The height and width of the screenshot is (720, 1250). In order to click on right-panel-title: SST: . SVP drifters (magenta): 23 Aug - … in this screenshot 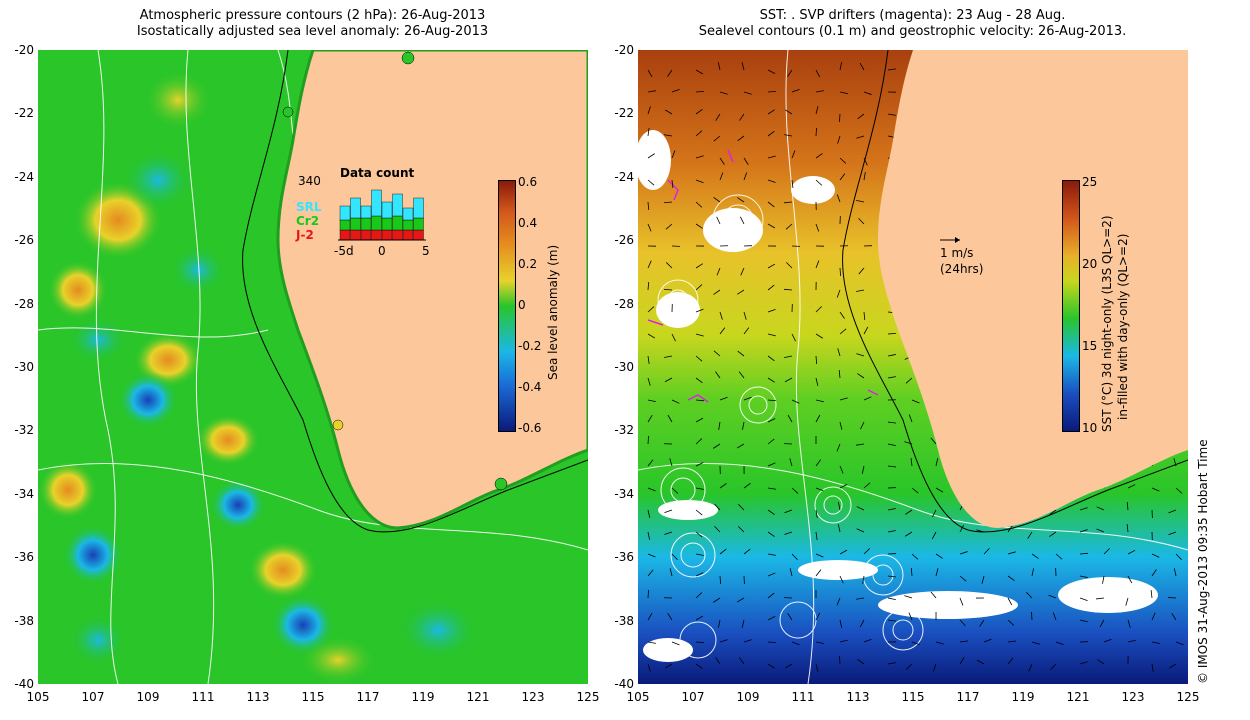, I will do `click(912, 24)`.